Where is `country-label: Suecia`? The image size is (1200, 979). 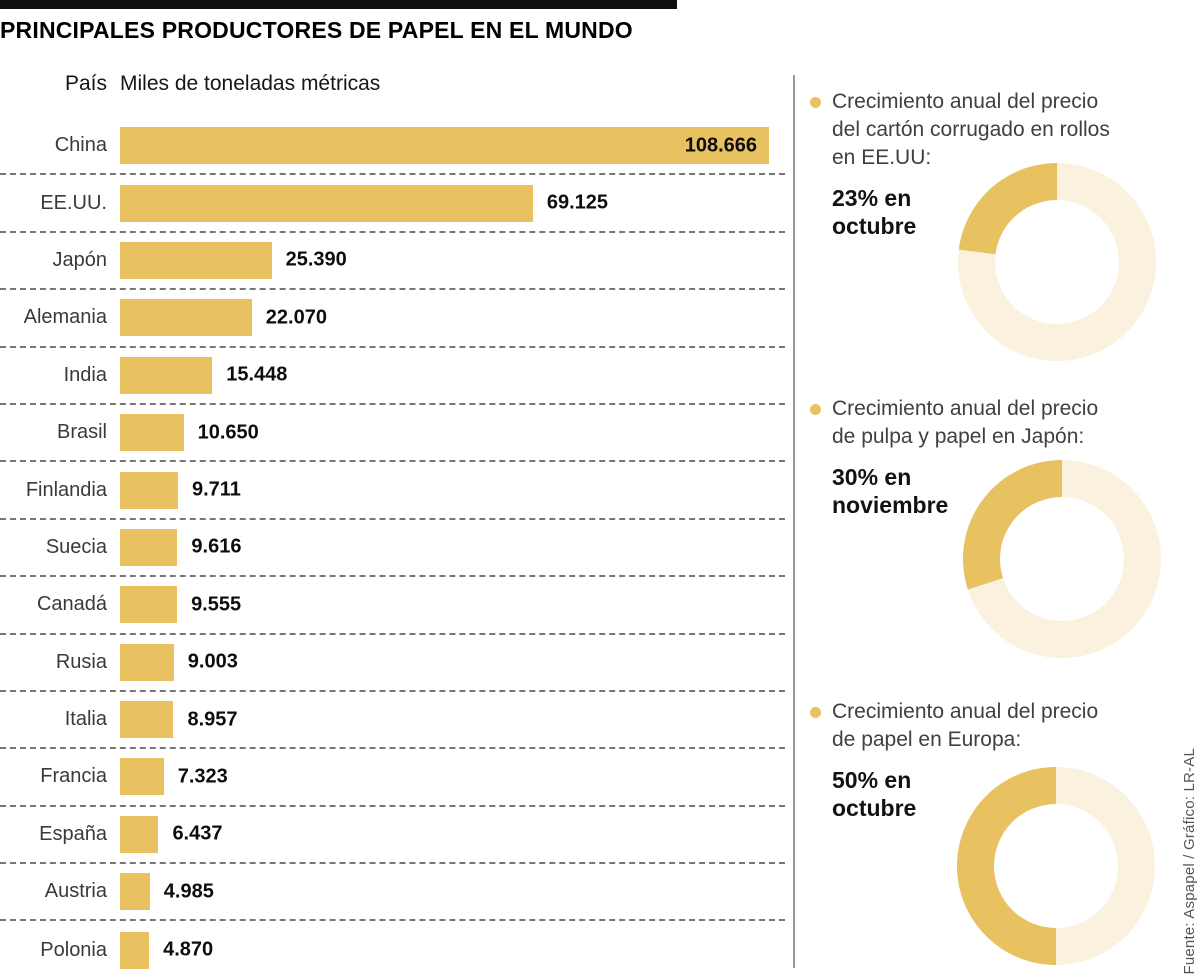
country-label: Suecia is located at coordinates (76, 546).